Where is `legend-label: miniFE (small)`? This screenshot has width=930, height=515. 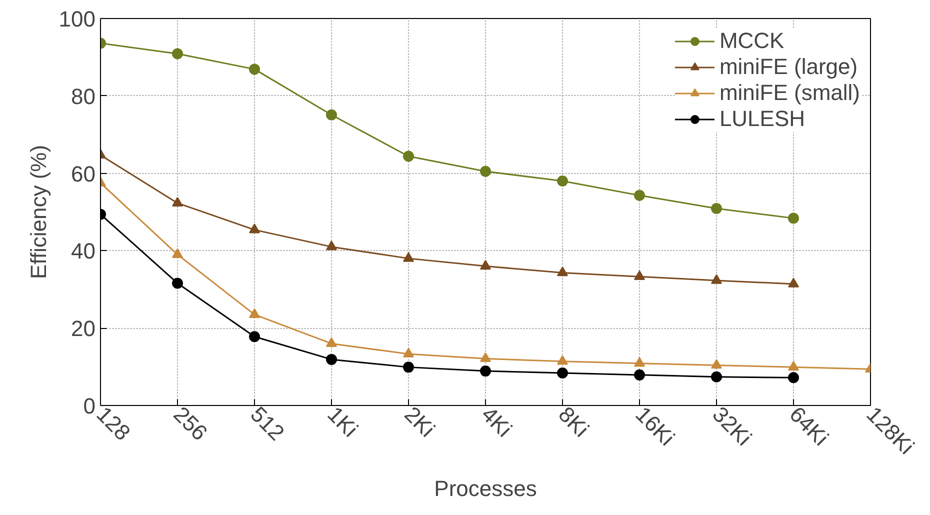 legend-label: miniFE (small) is located at coordinates (789, 93).